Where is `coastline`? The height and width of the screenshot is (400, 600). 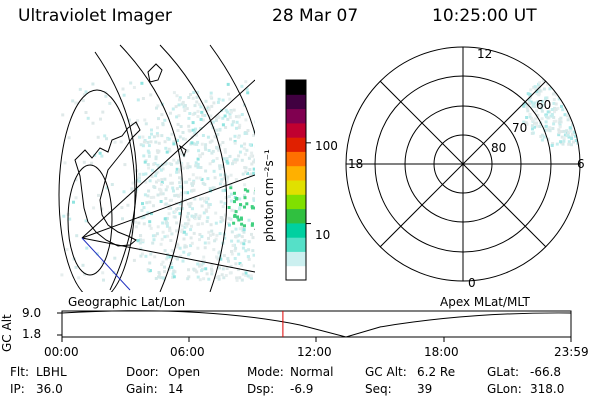
coastline is located at coordinates (107, 184).